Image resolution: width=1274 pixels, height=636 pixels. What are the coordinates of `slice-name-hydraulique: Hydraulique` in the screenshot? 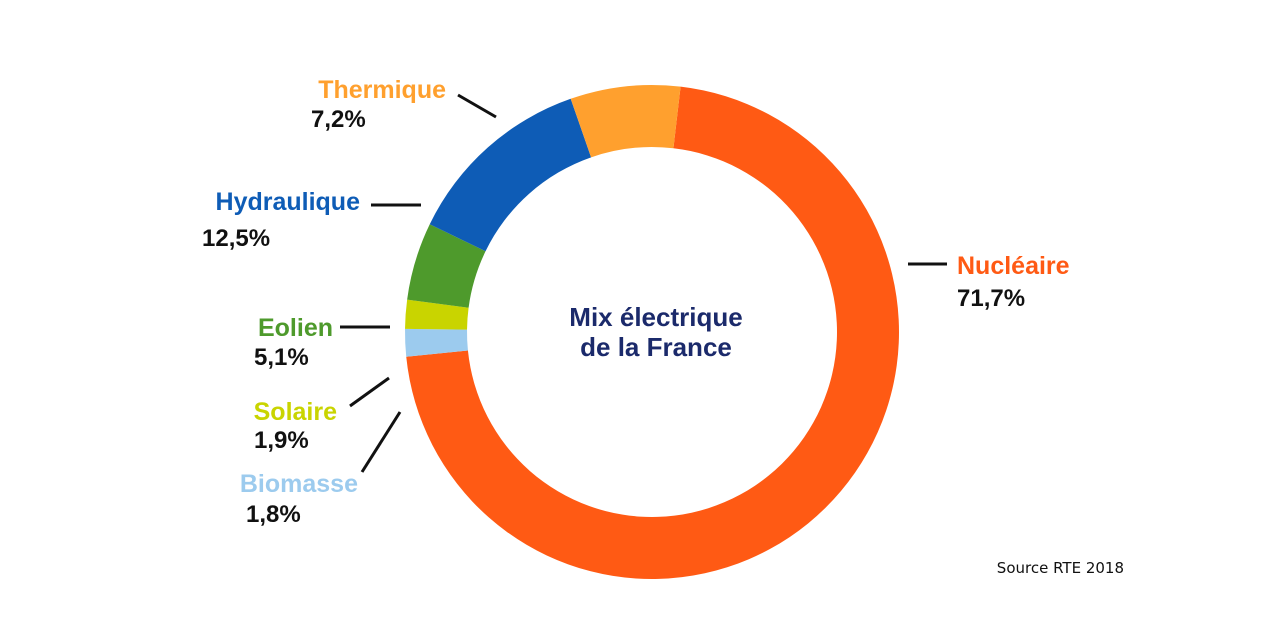 It's located at (288, 202).